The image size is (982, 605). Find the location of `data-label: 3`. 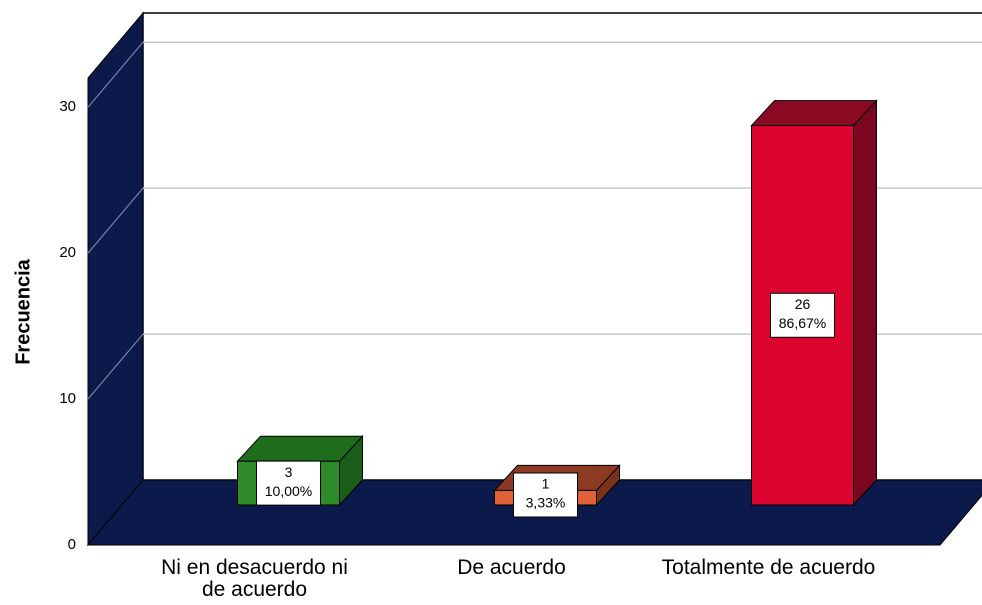

data-label: 3 is located at coordinates (289, 472).